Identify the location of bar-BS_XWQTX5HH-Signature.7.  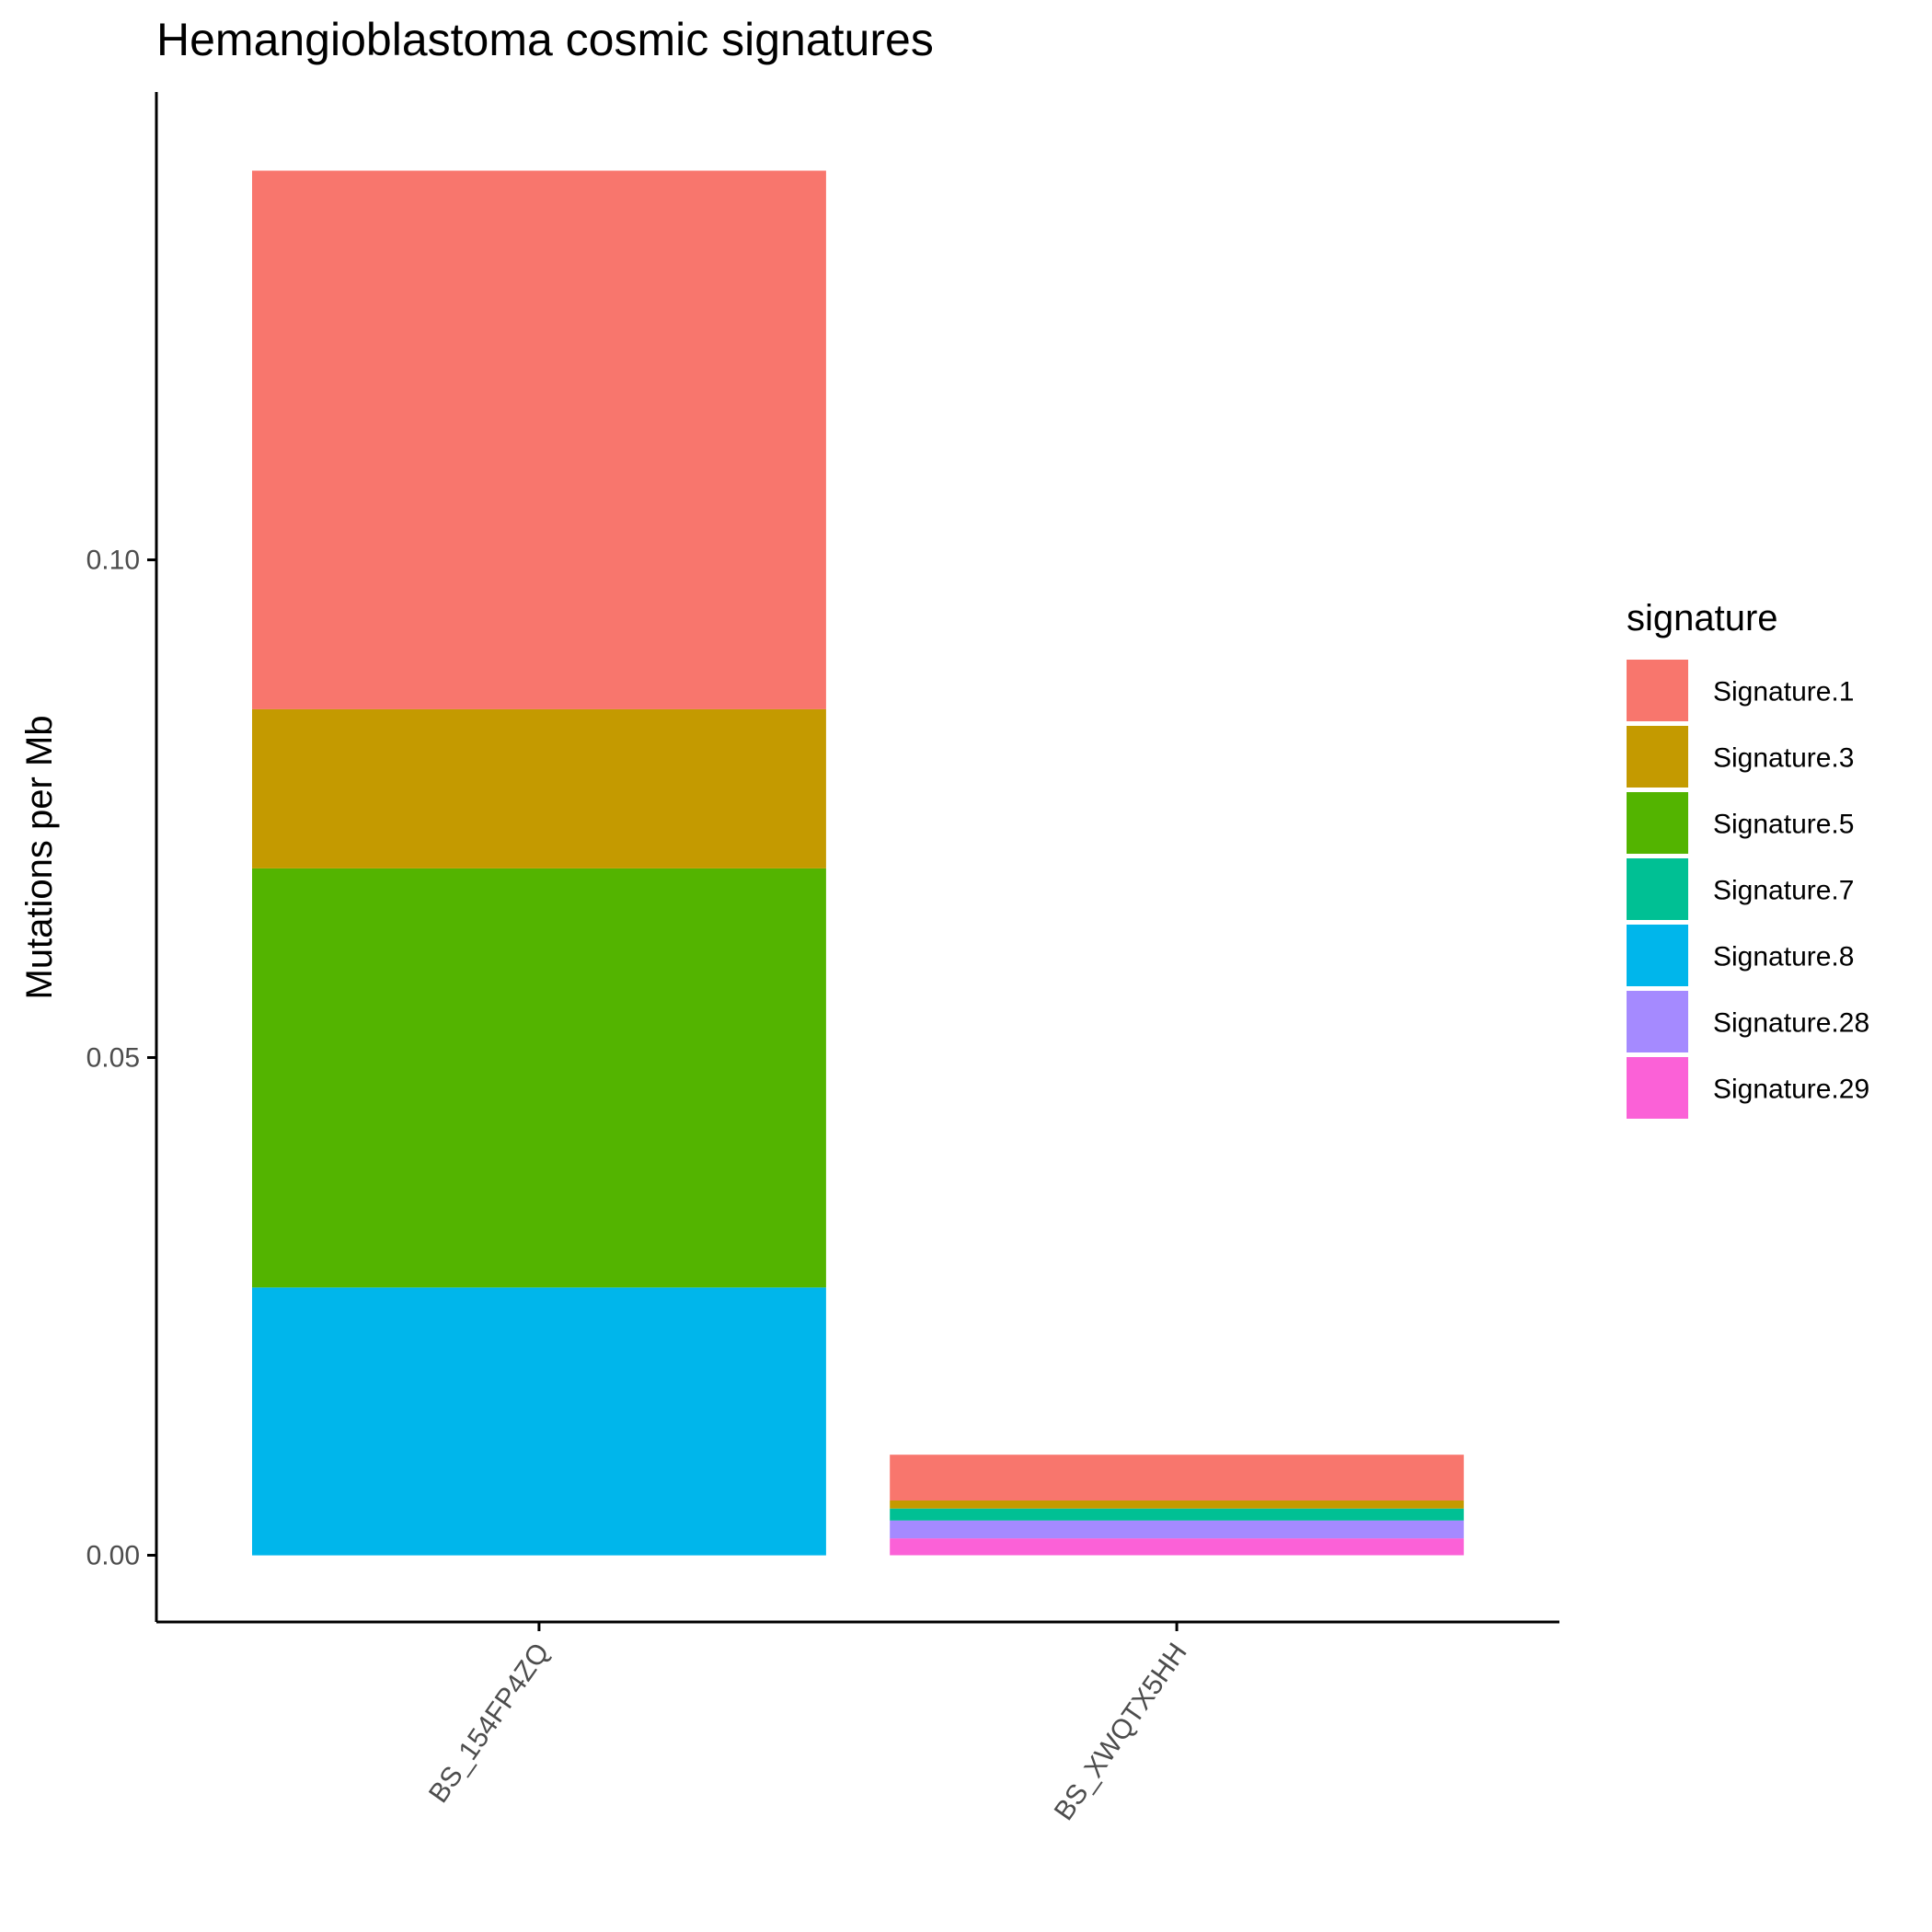
(1177, 1514).